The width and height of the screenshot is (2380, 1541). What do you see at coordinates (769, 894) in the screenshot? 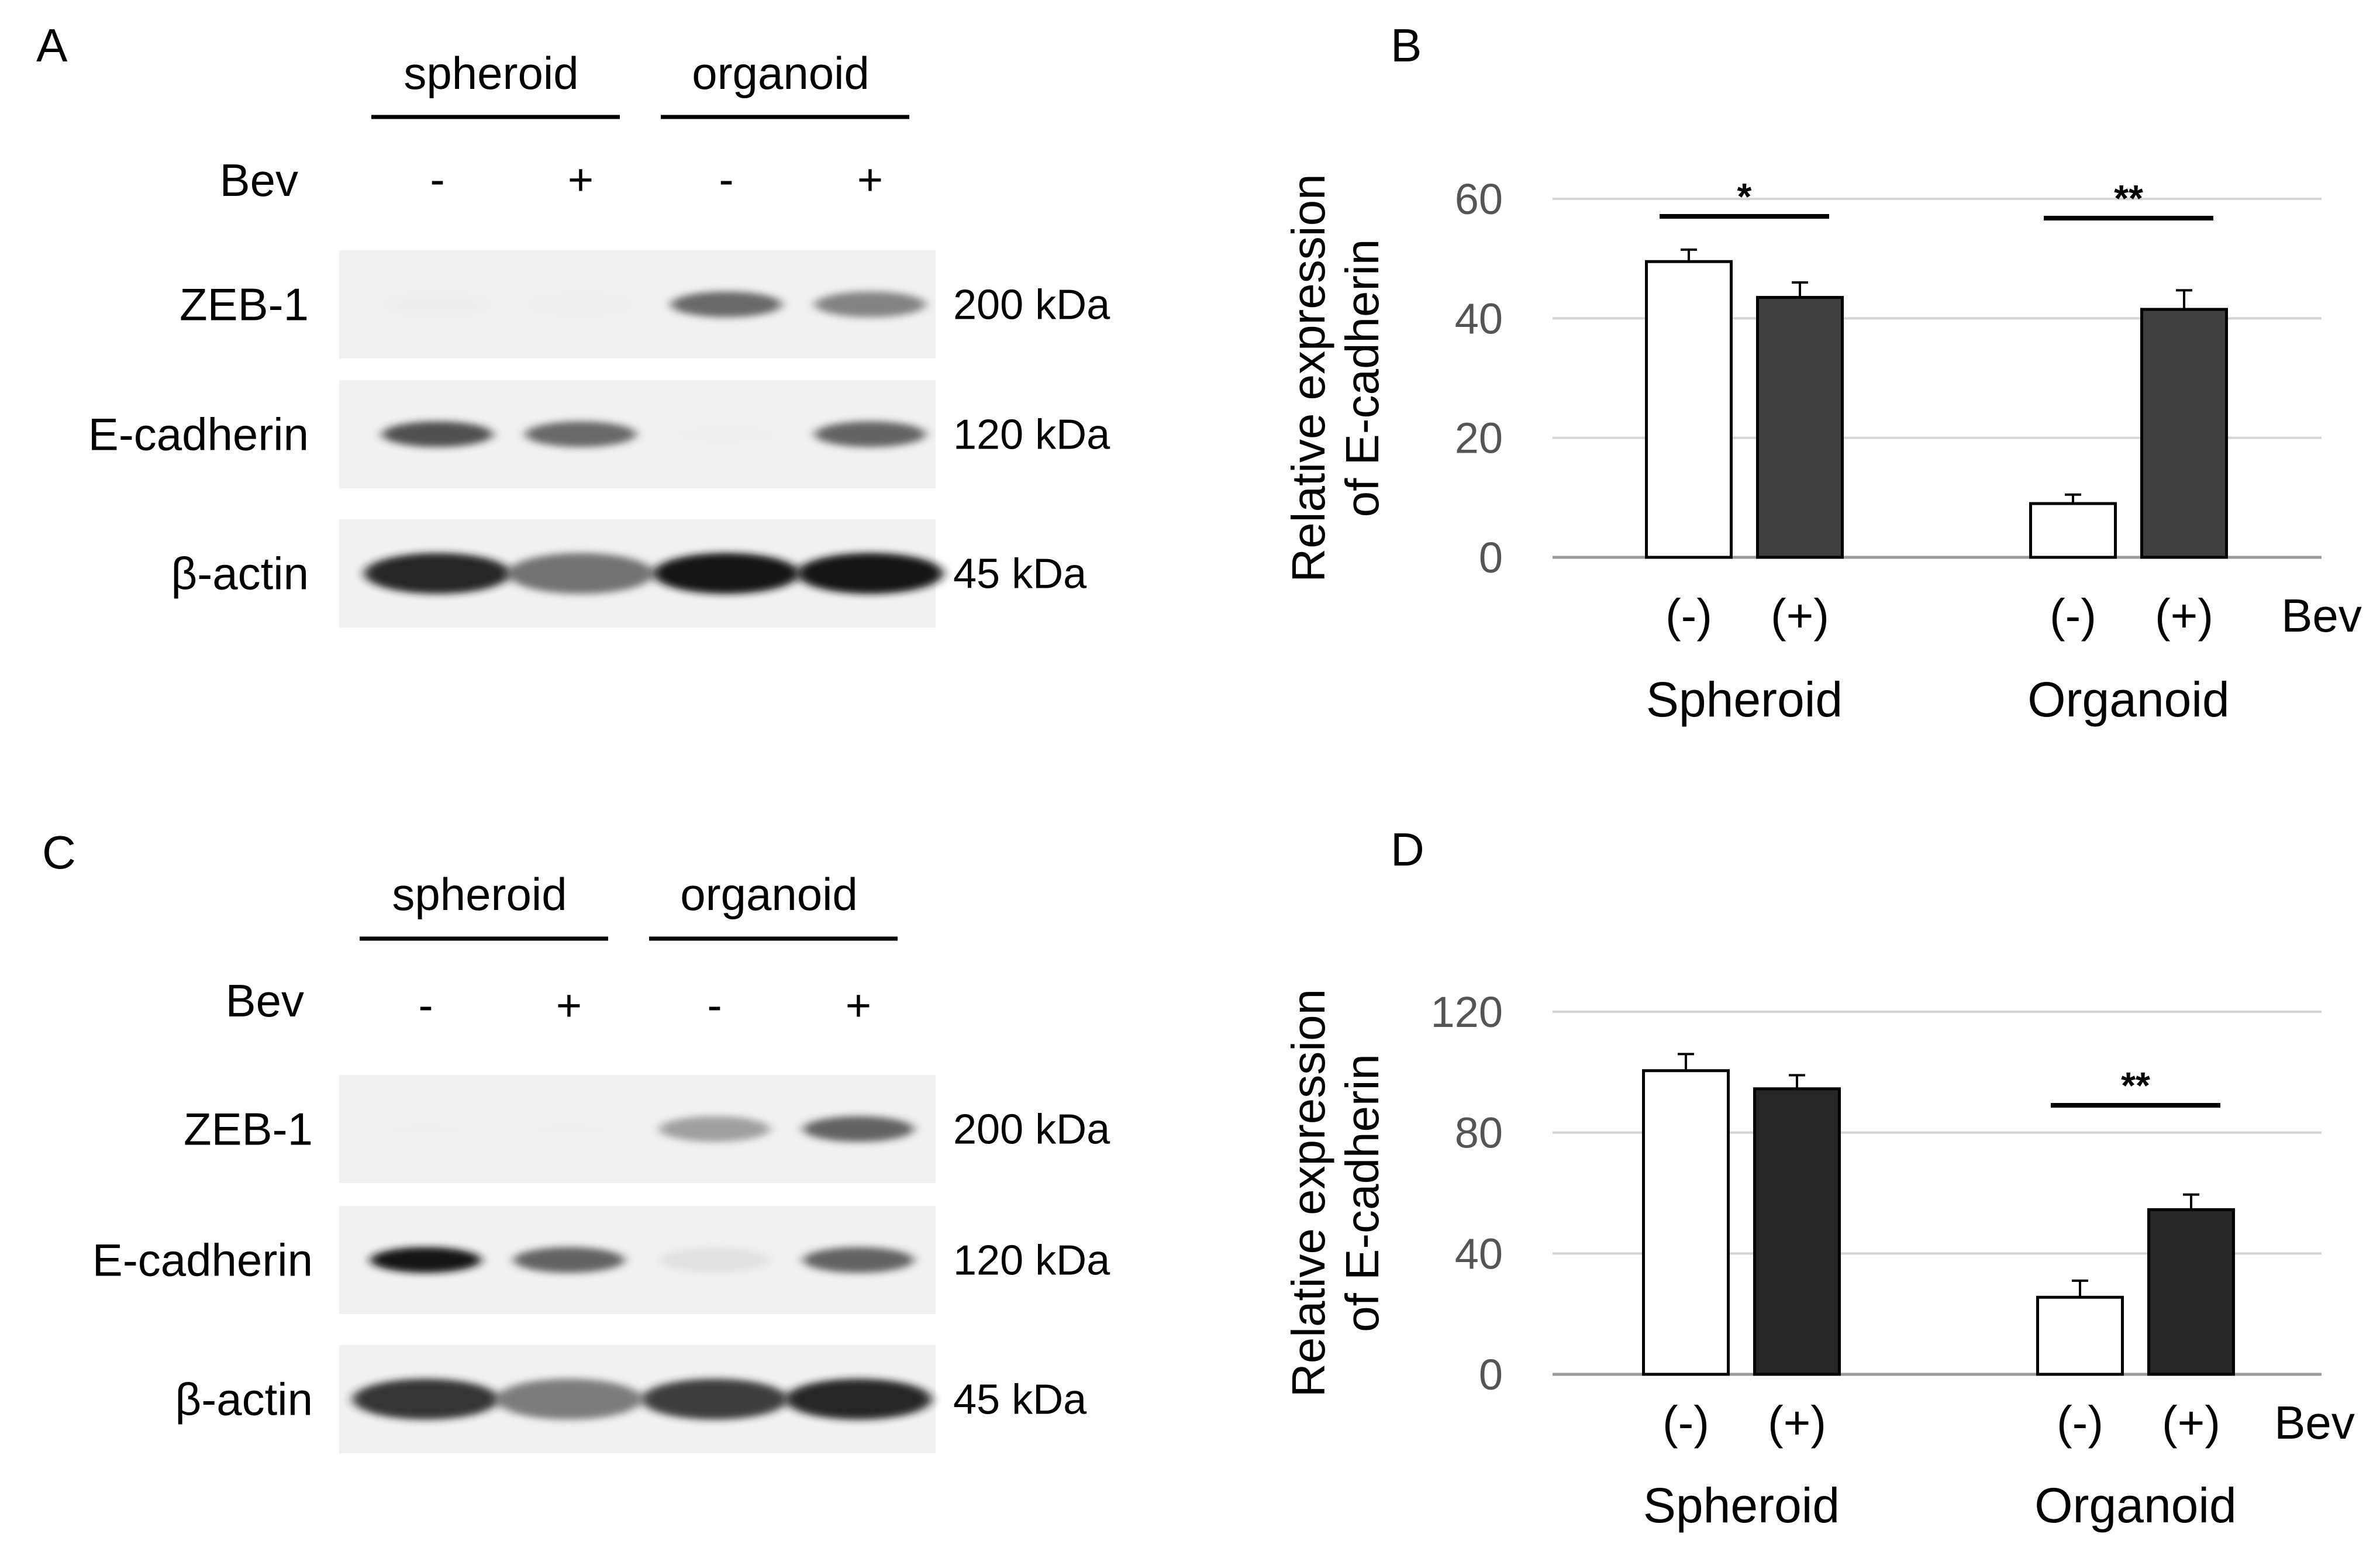
I see `group-label-organoid: organoid` at bounding box center [769, 894].